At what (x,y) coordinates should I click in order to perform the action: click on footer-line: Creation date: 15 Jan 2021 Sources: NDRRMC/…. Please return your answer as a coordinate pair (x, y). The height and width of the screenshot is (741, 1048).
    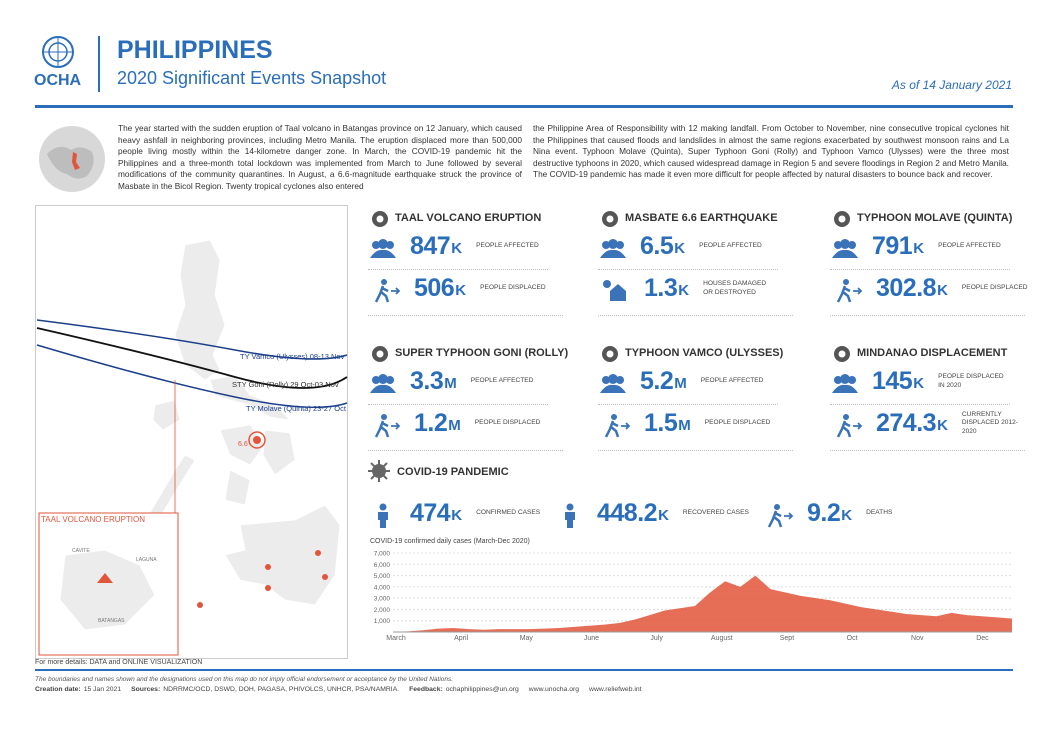
    Looking at the image, I should click on (338, 689).